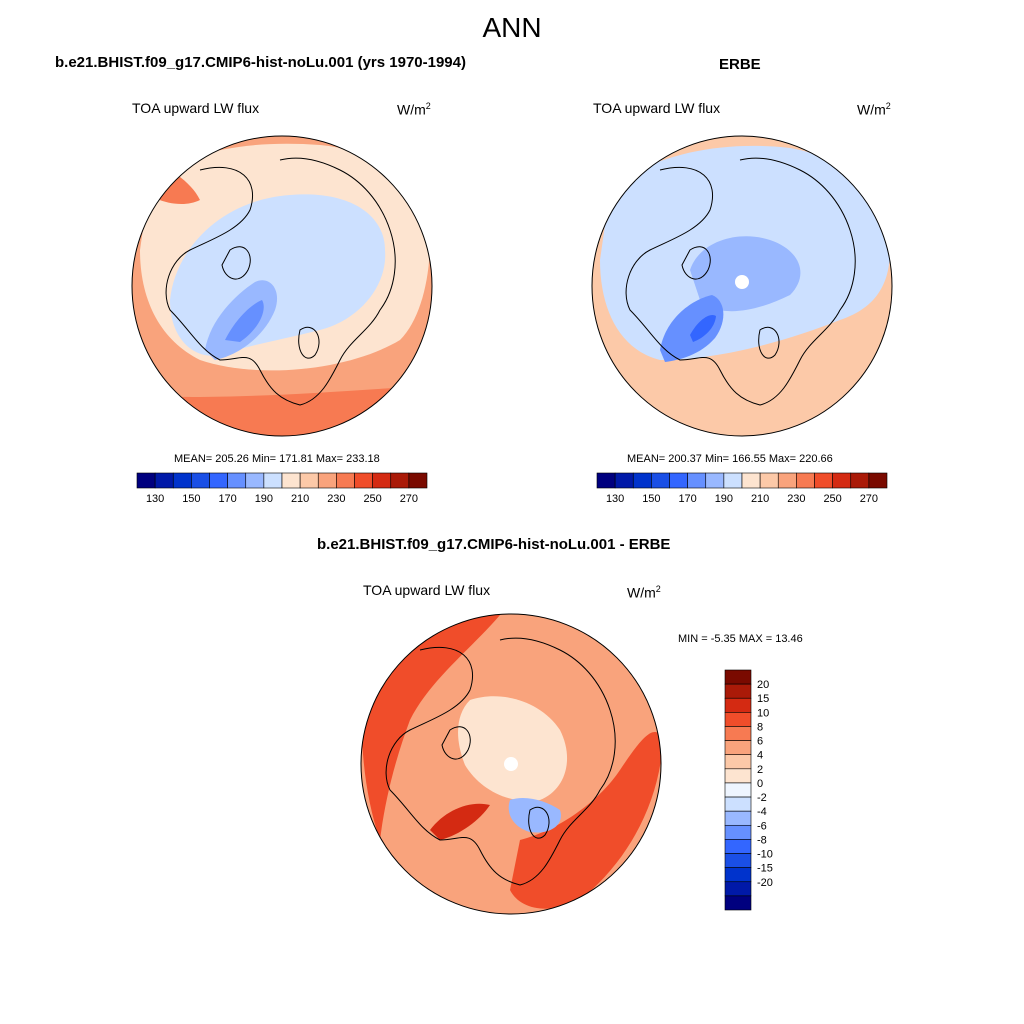 This screenshot has width=1024, height=1024. Describe the element at coordinates (460, 821) in the screenshot. I see `map3-field-greenland-edge` at that location.